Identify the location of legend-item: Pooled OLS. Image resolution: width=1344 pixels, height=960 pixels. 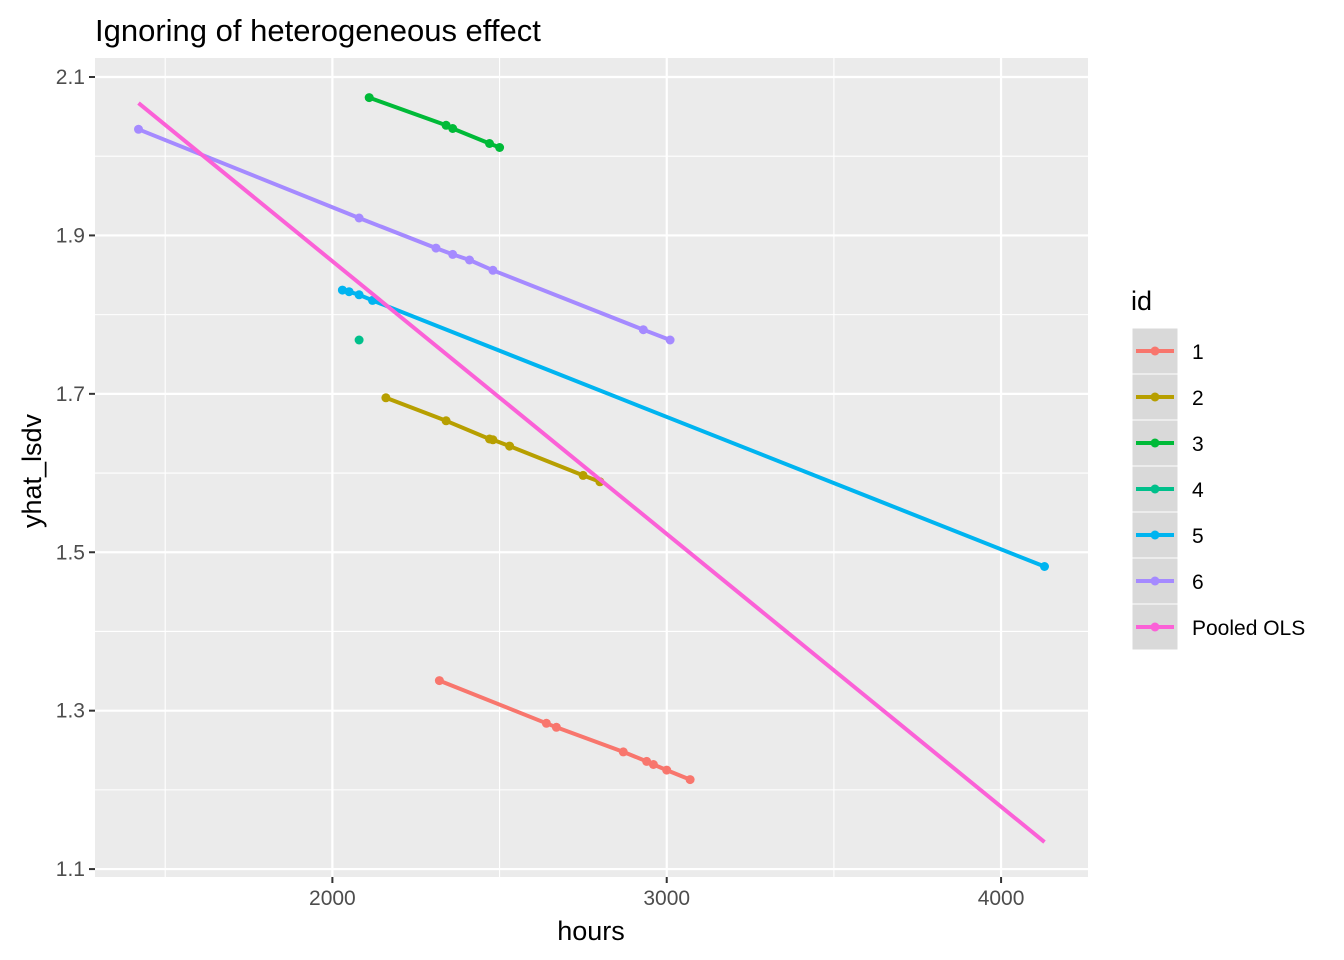
(1218, 627).